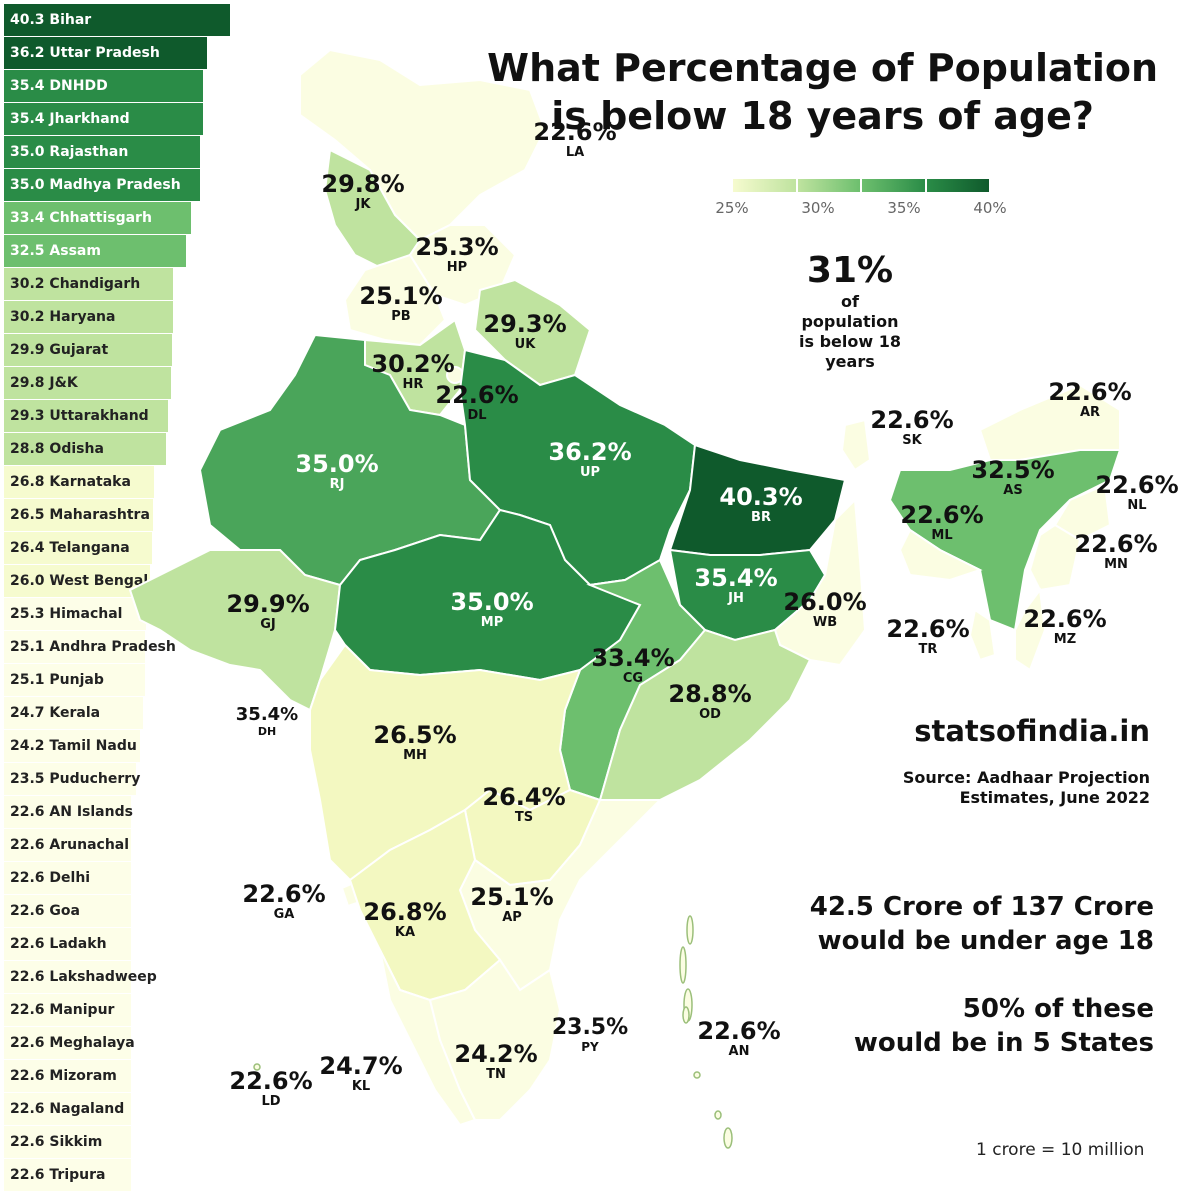 The image size is (1200, 1199). I want to click on bar-odisha: 28.8 Odisha, so click(85, 449).